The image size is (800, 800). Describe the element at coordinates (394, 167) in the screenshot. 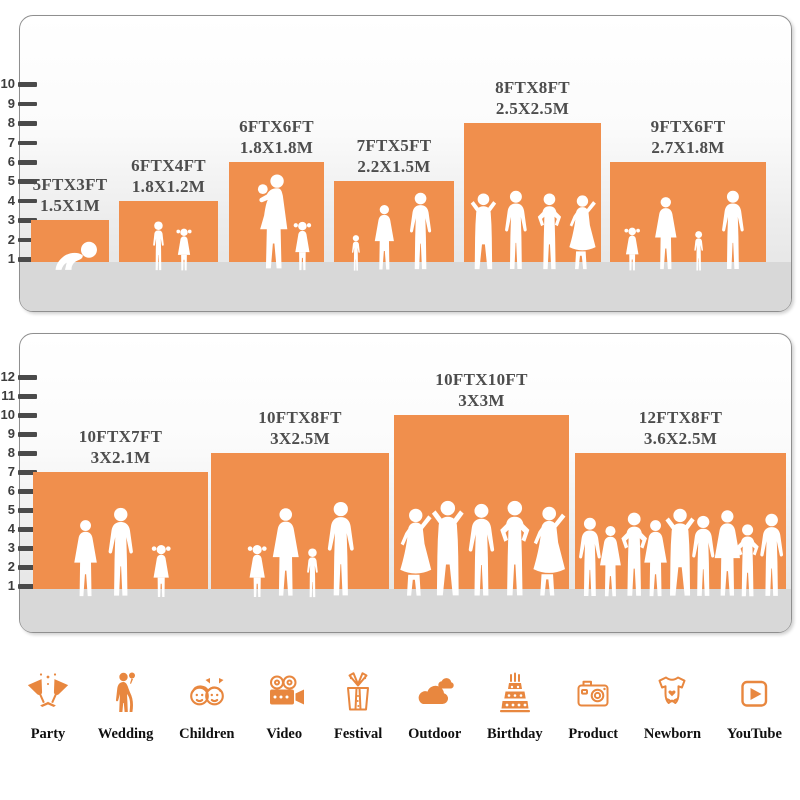

I see `size-meters-text: 2.2X1.5M` at that location.